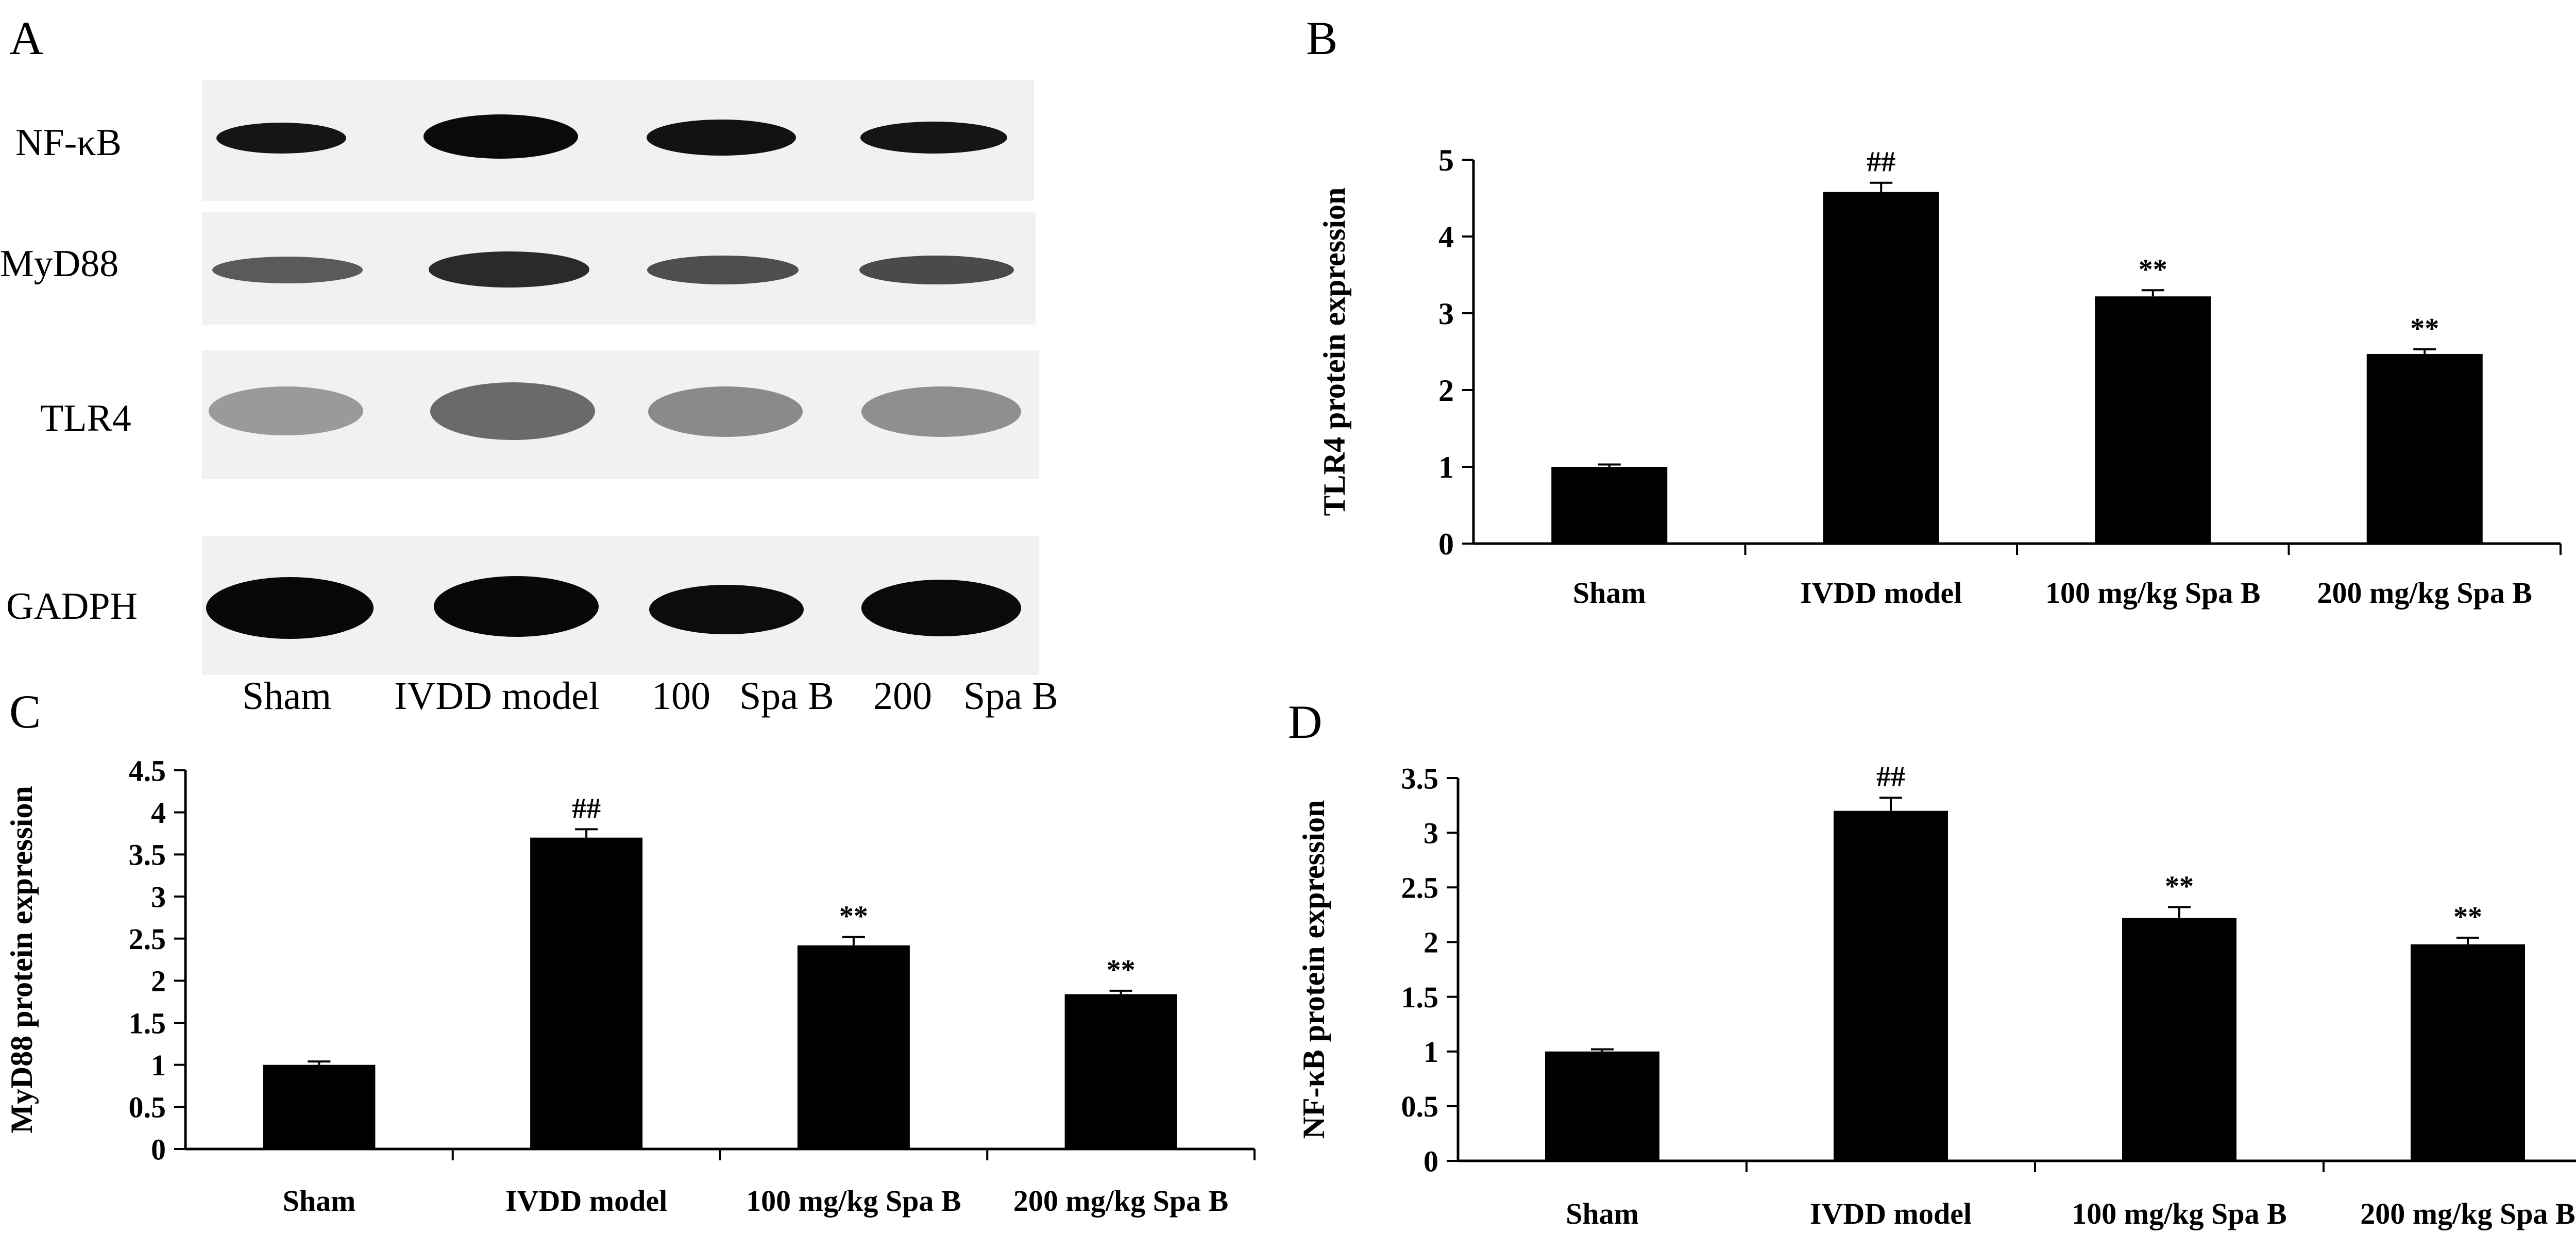 The image size is (2576, 1250). What do you see at coordinates (1446, 160) in the screenshot?
I see `y-tick-label: 5` at bounding box center [1446, 160].